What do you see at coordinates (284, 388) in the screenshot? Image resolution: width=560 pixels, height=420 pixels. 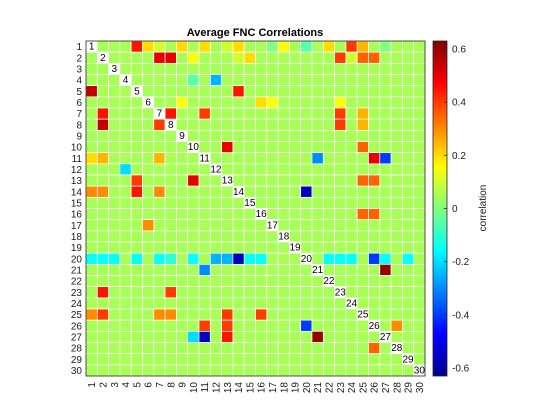 I see `x-tick-label: 18` at bounding box center [284, 388].